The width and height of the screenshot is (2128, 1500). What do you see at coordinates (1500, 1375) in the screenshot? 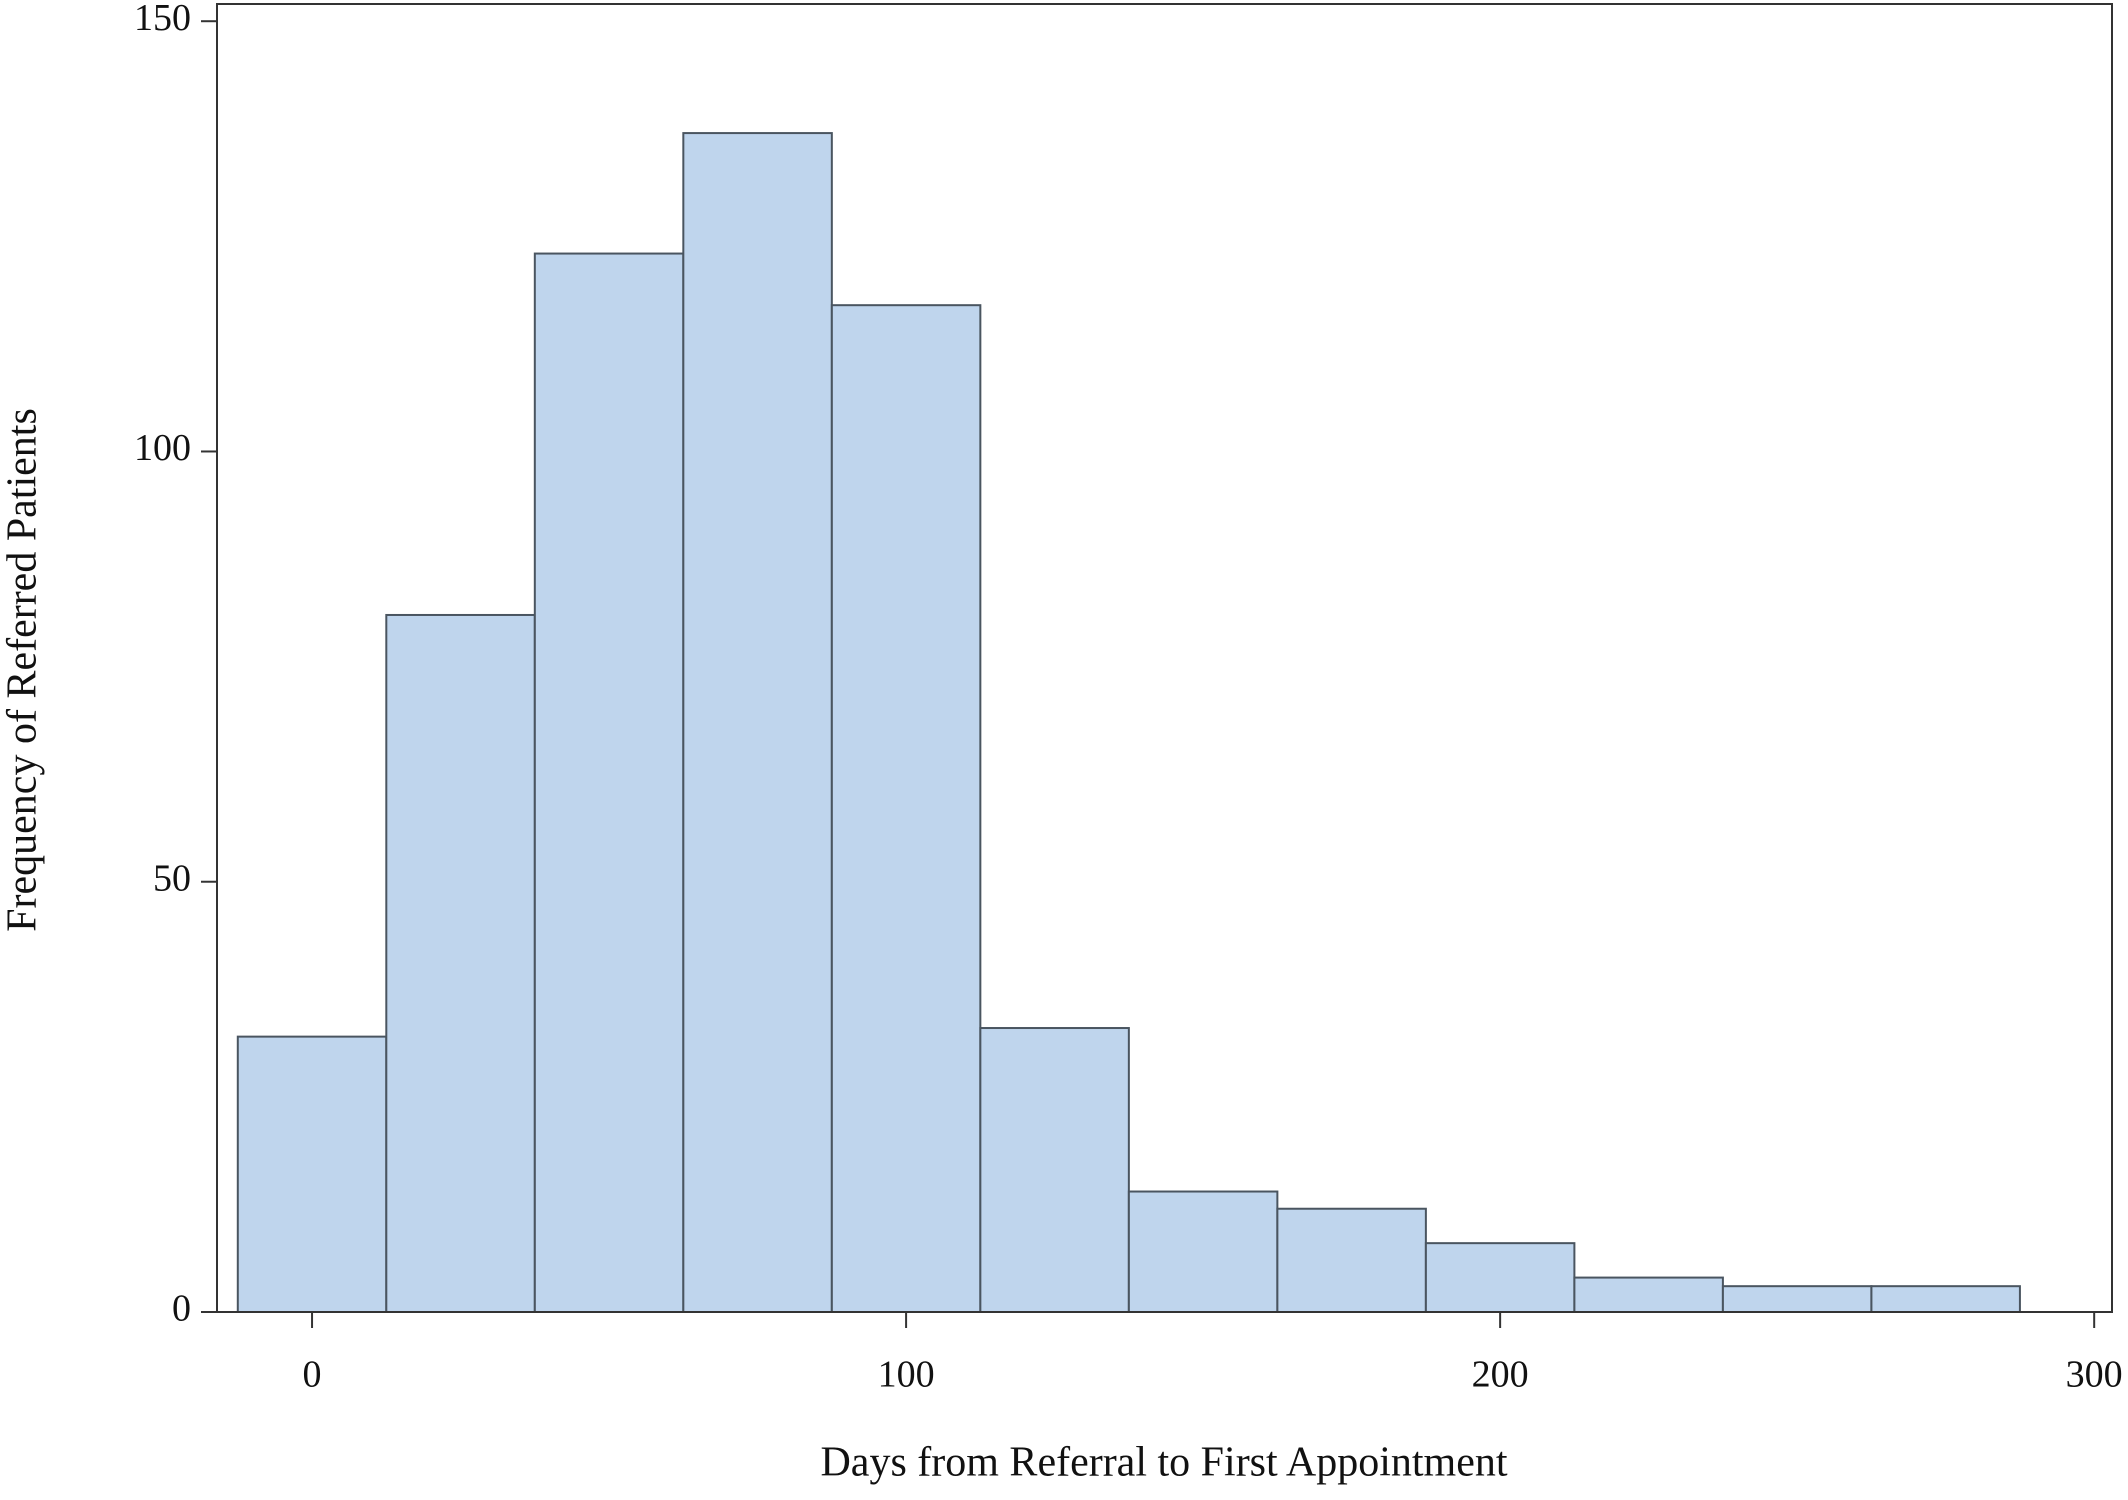
I see `x-tick-label: 200` at bounding box center [1500, 1375].